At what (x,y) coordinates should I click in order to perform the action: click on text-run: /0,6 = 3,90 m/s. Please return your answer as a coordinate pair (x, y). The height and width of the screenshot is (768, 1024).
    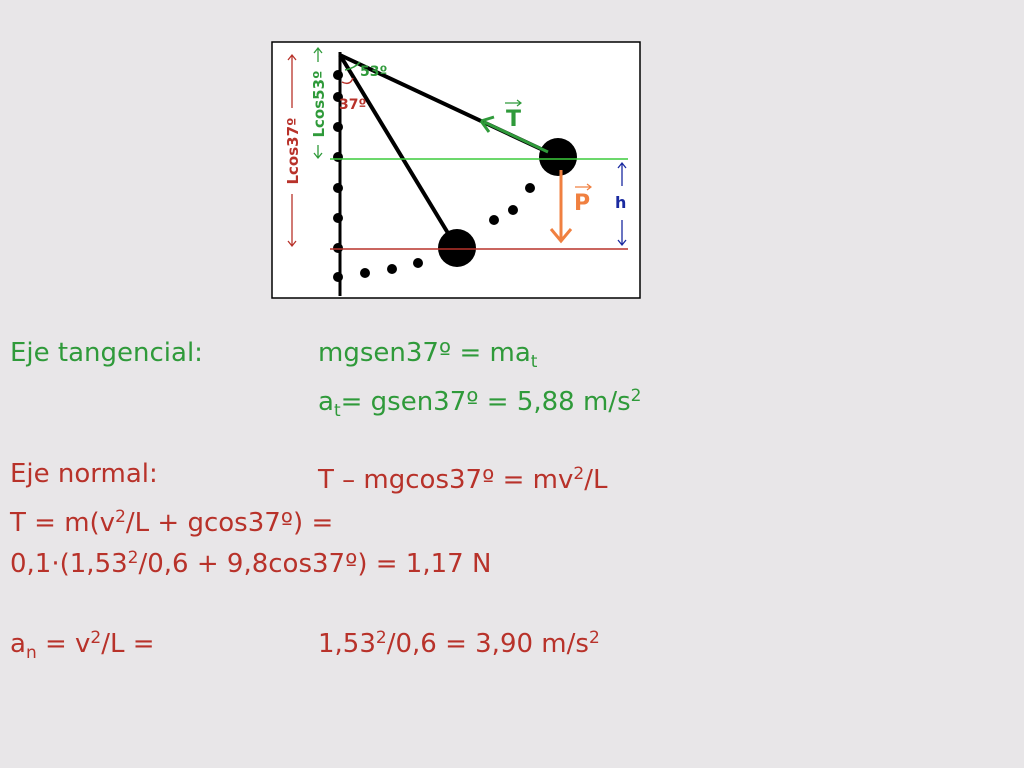
    Looking at the image, I should click on (487, 644).